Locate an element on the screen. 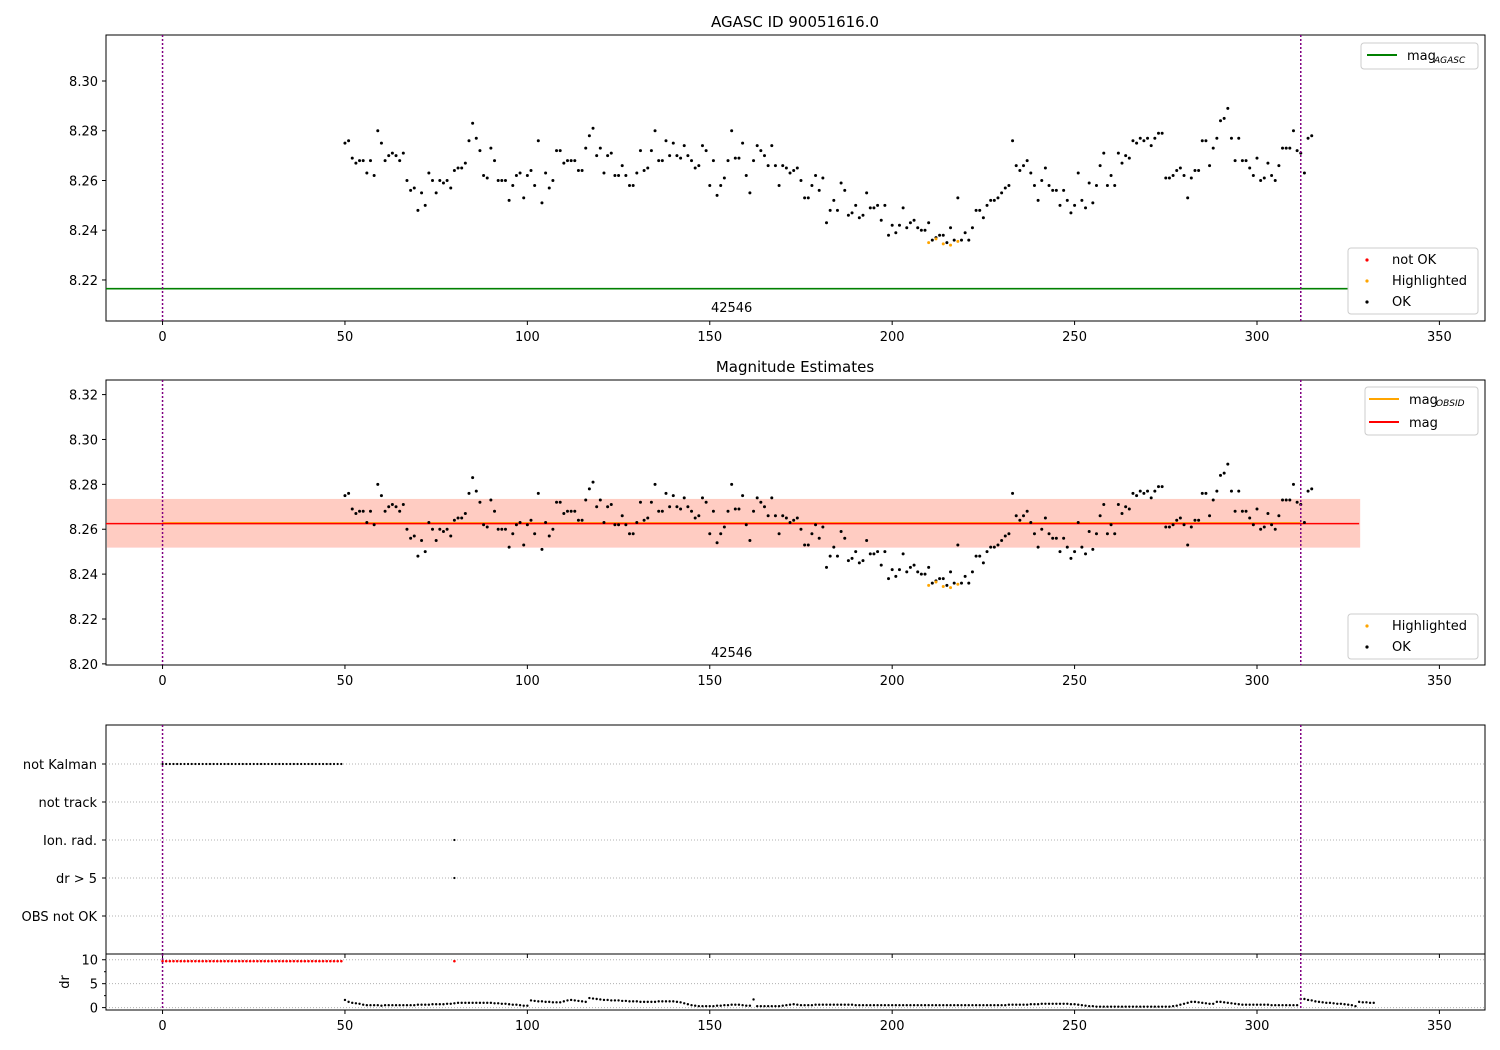 The image size is (1500, 1050). estimates-lower-legend: Highlighted OK is located at coordinates (1413, 636).